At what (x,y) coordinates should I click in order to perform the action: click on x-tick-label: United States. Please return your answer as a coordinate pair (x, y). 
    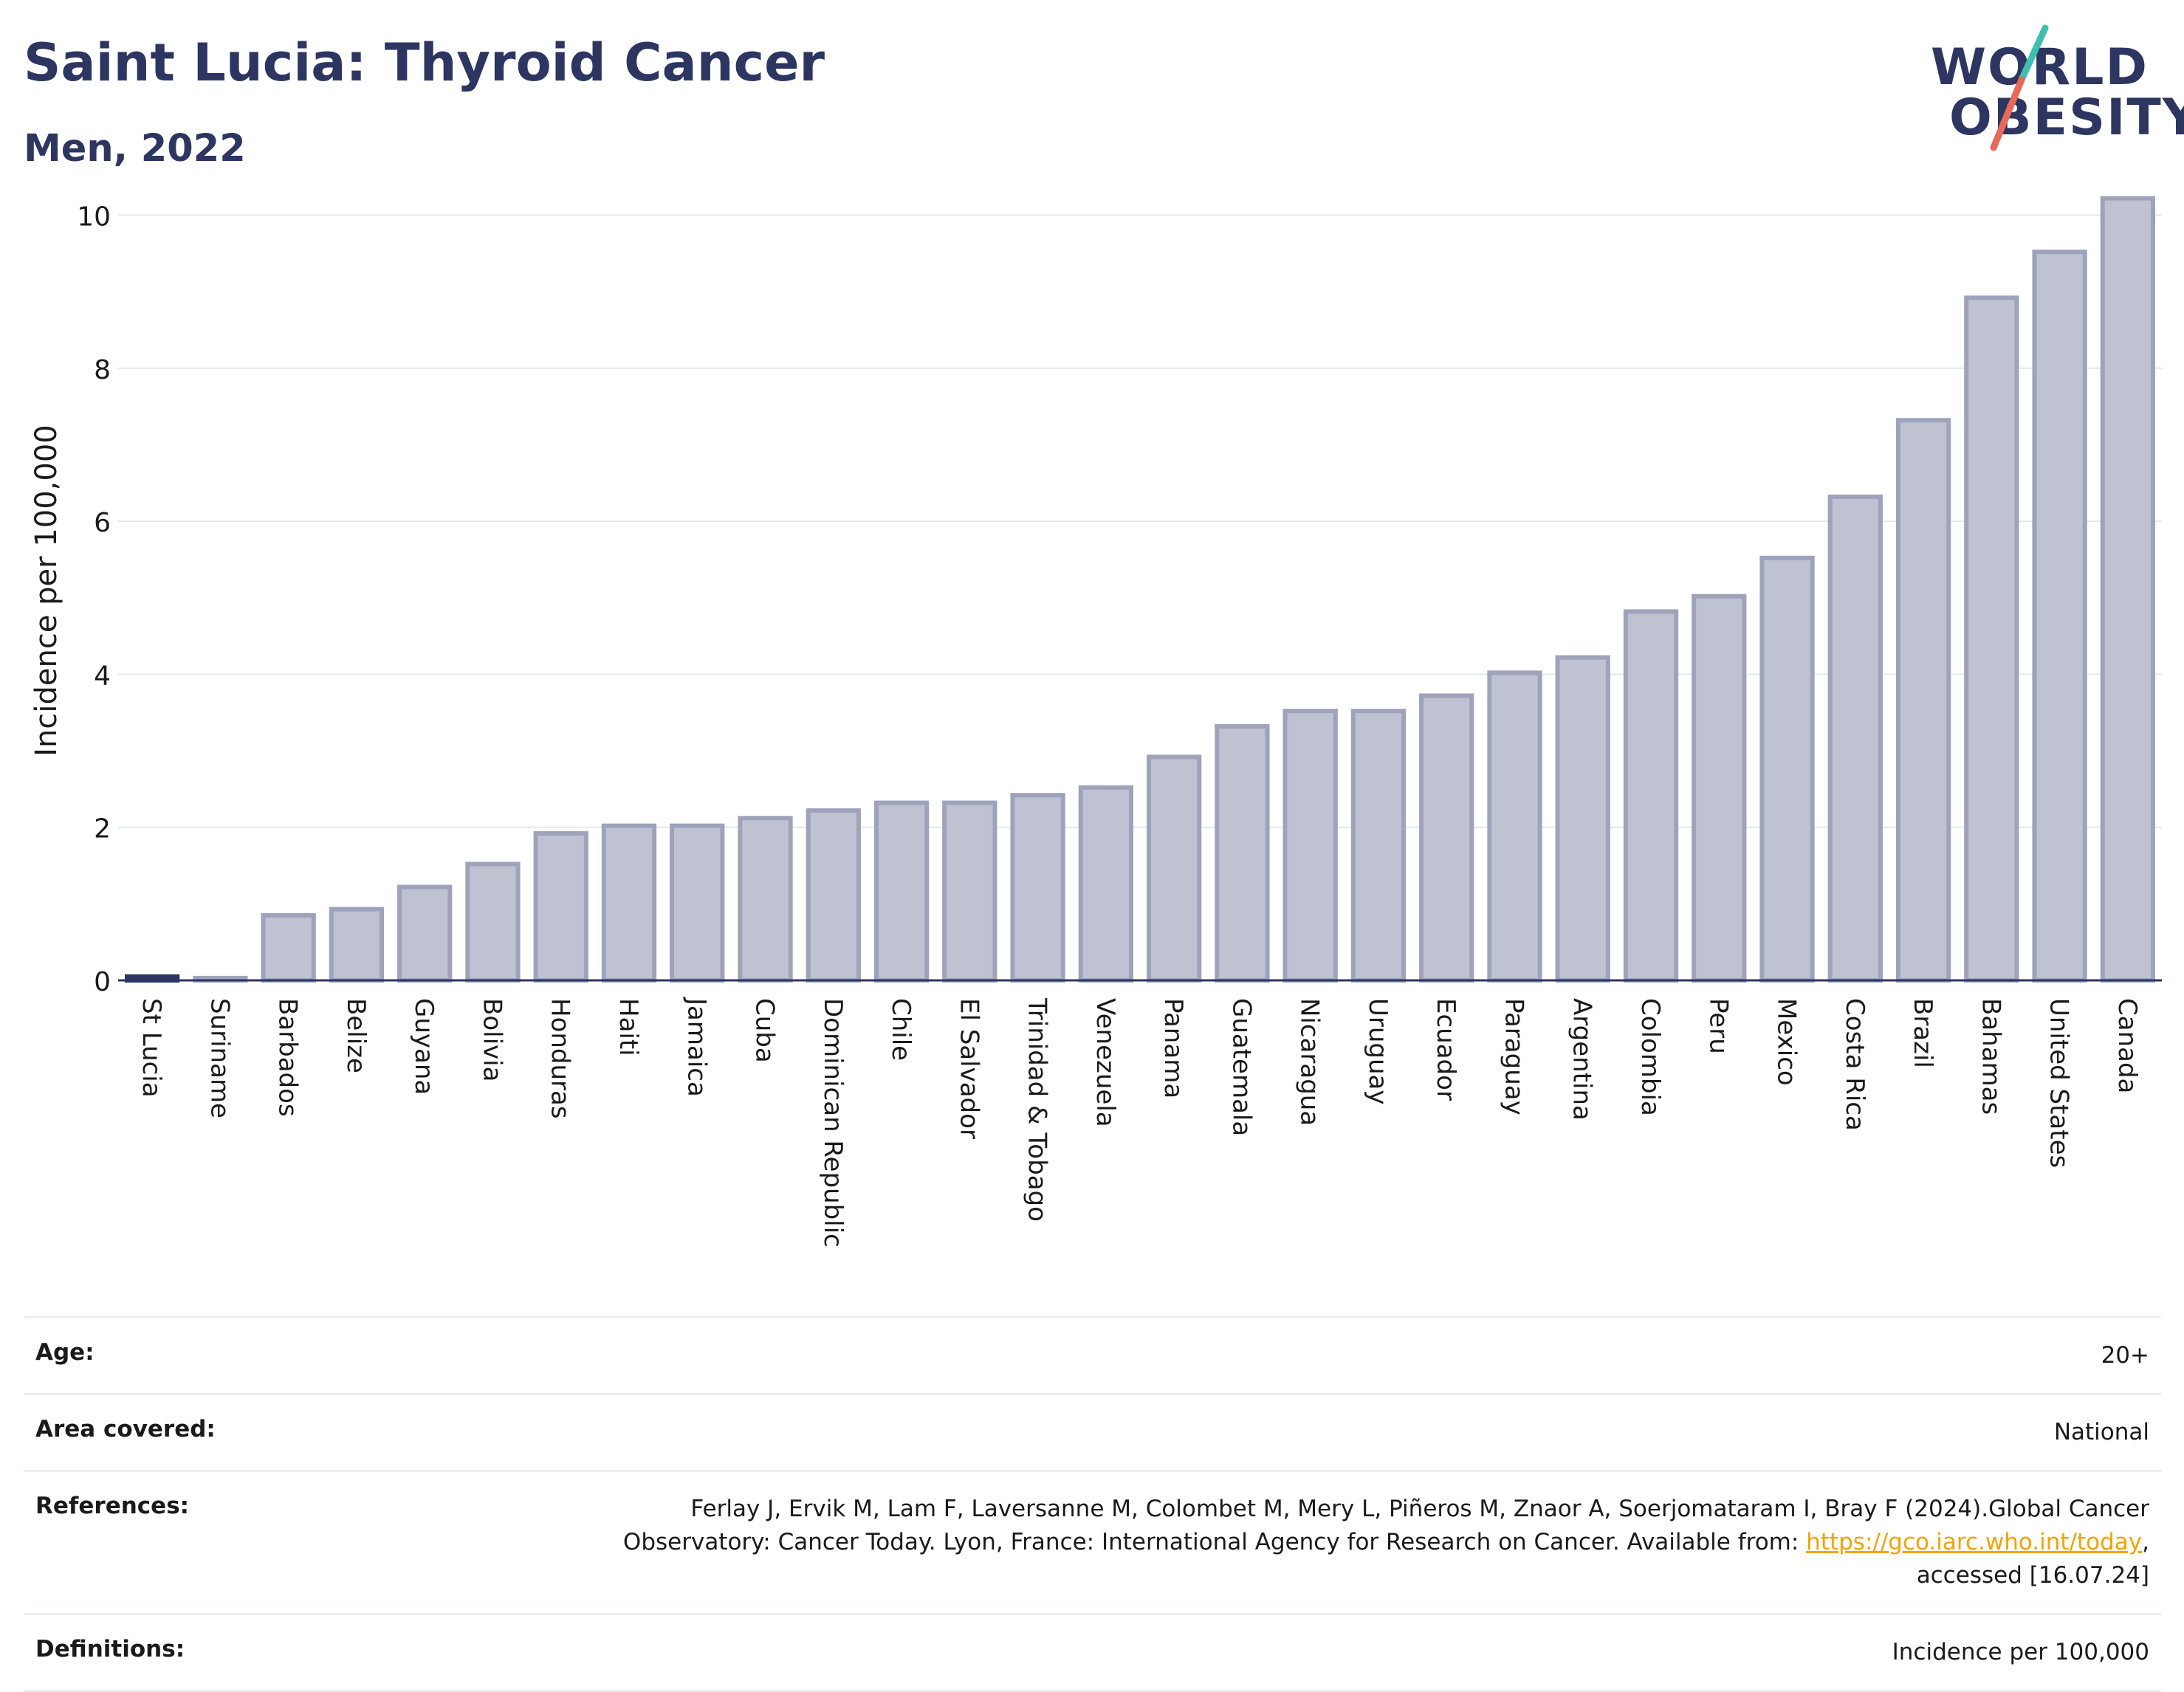
    Looking at the image, I should click on (2059, 1083).